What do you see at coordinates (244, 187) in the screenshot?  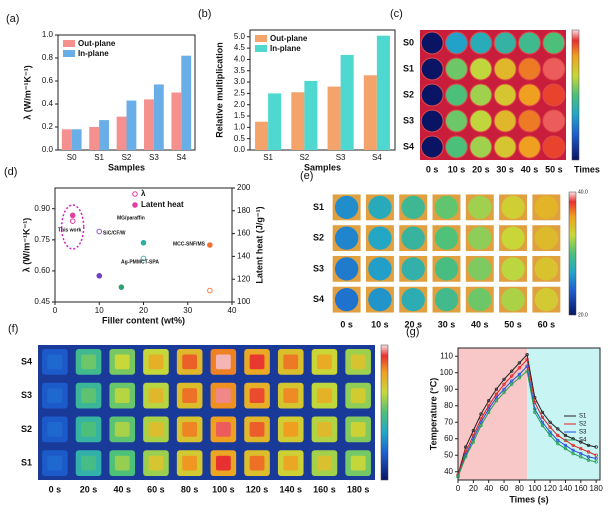 I see `y2-tick-label: 200` at bounding box center [244, 187].